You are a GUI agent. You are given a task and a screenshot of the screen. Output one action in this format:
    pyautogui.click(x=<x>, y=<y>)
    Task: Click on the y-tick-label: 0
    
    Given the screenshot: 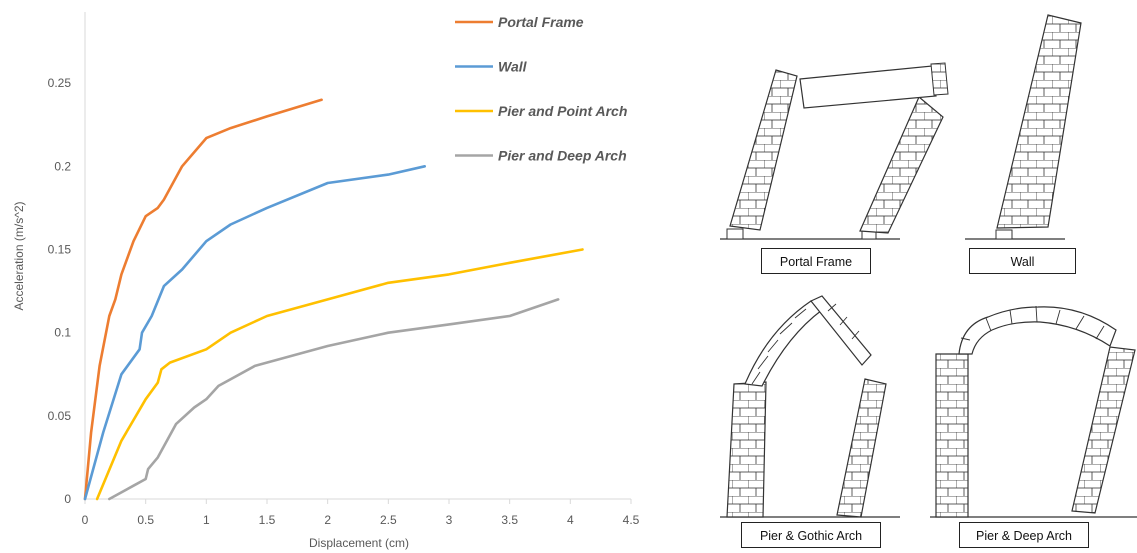 What is the action you would take?
    pyautogui.click(x=67, y=499)
    